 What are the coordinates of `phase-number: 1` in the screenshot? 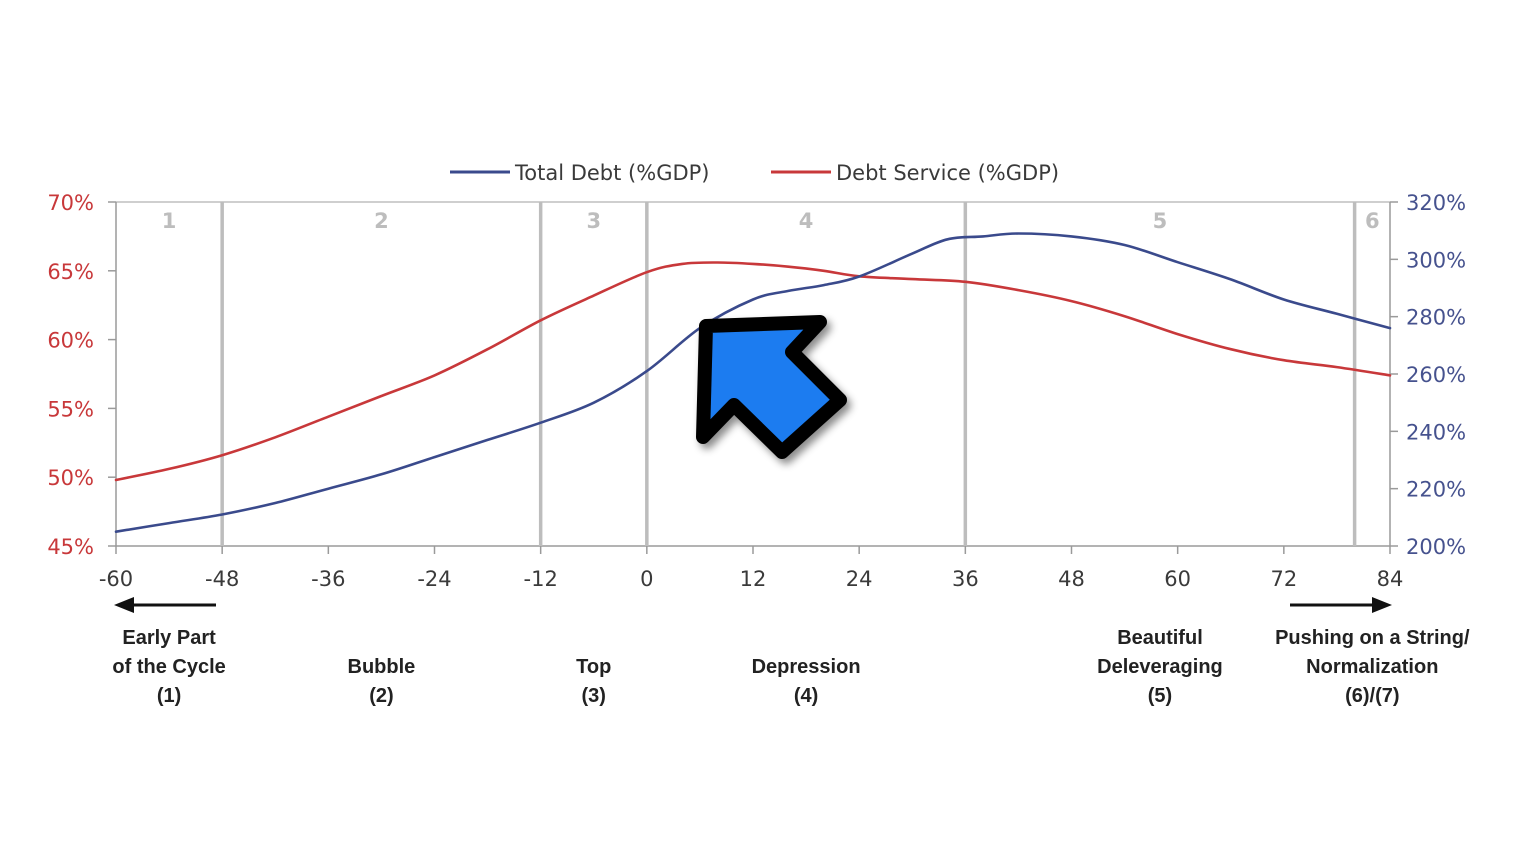 It's located at (169, 221).